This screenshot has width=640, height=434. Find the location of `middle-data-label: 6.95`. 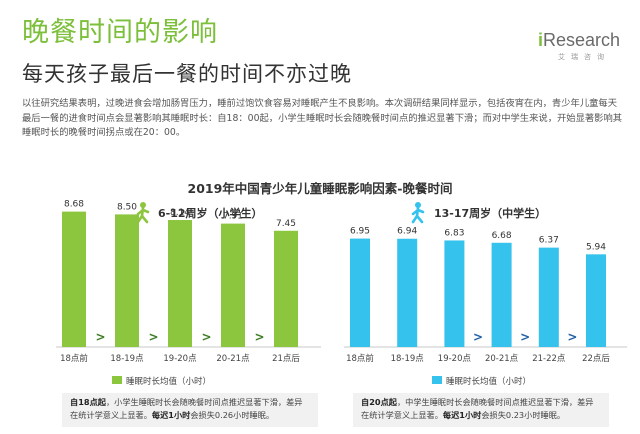

middle-data-label: 6.95 is located at coordinates (360, 232).